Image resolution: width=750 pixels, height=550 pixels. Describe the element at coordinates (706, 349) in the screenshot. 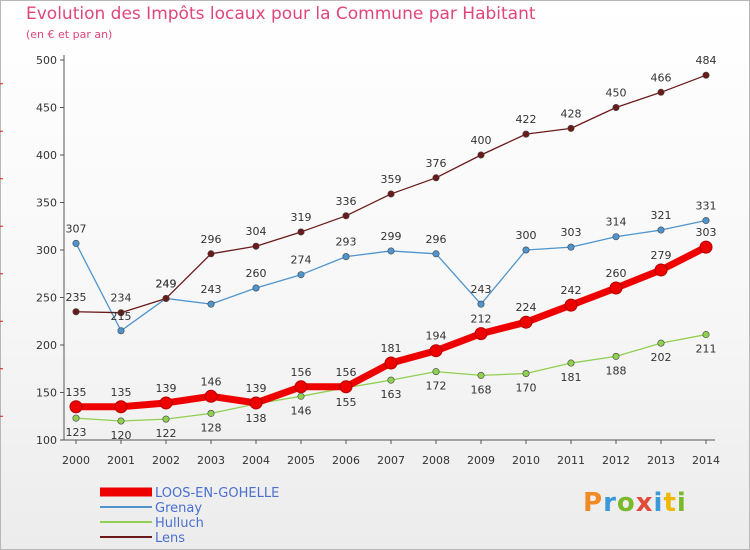

I see `data-label: 211` at that location.